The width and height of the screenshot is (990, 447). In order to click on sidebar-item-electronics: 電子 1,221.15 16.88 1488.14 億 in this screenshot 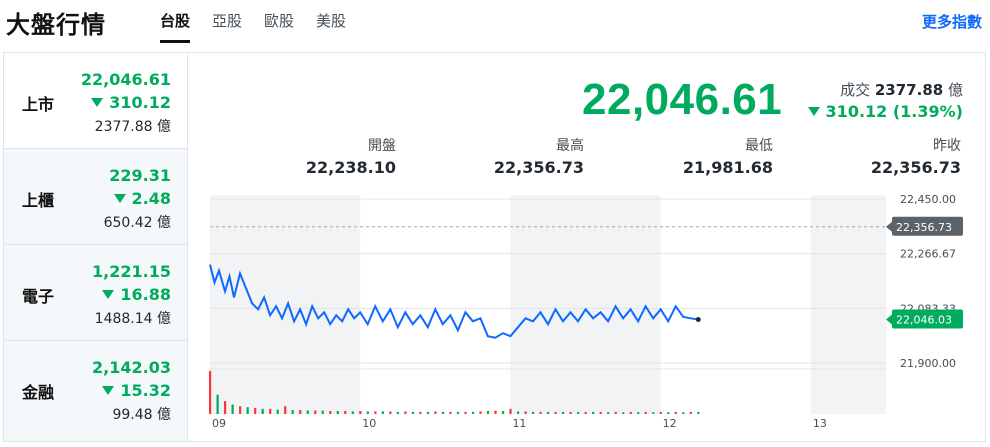, I will do `click(95, 293)`.